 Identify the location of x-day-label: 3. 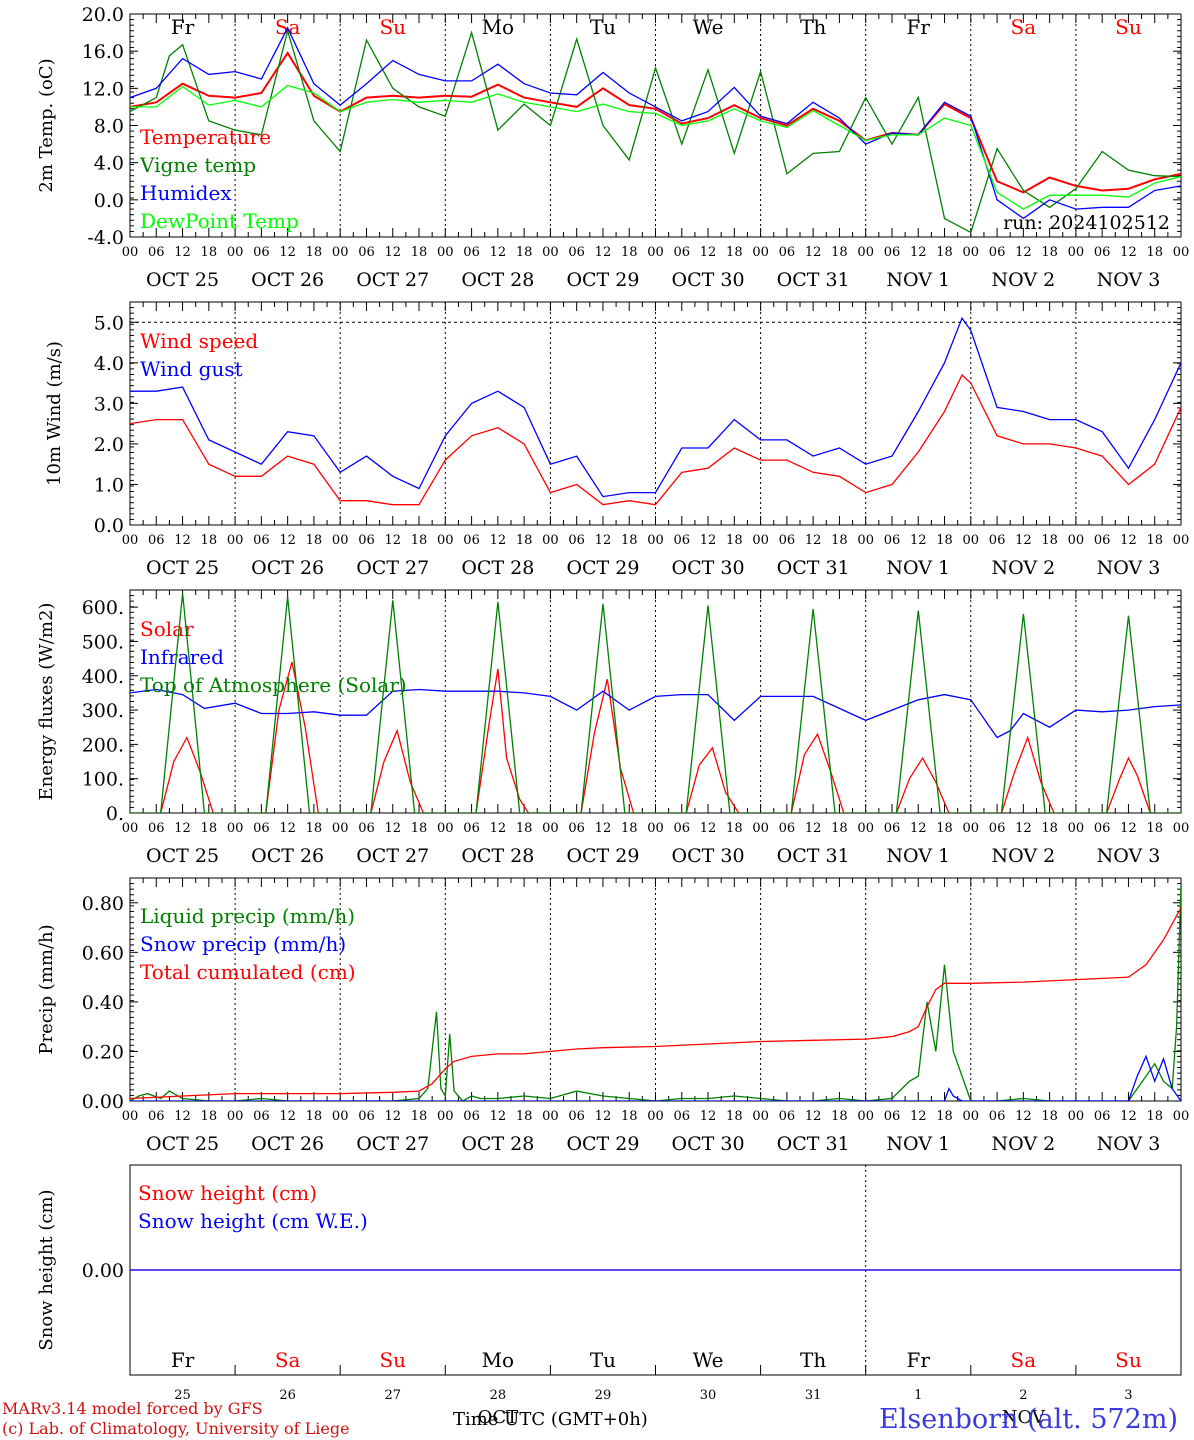
(1128, 1395).